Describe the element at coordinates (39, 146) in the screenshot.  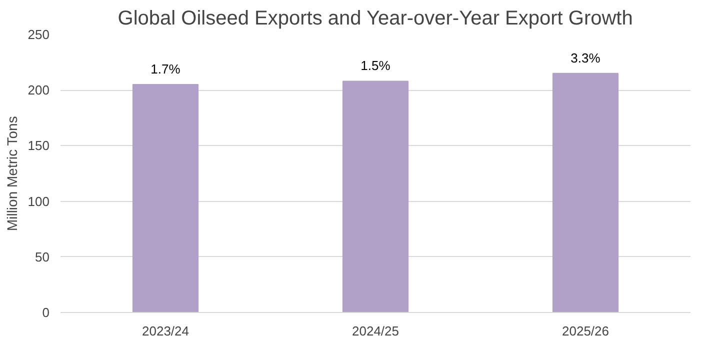
I see `y-tick-label: 150` at that location.